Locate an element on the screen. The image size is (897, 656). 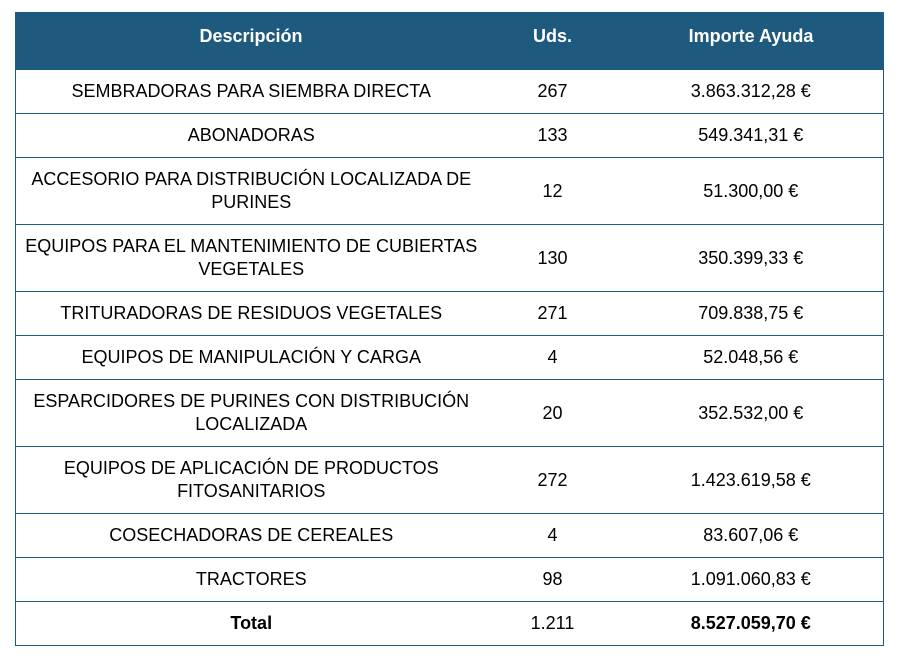
table-row: ABONADORAS 133 549.341,31 € is located at coordinates (449, 135).